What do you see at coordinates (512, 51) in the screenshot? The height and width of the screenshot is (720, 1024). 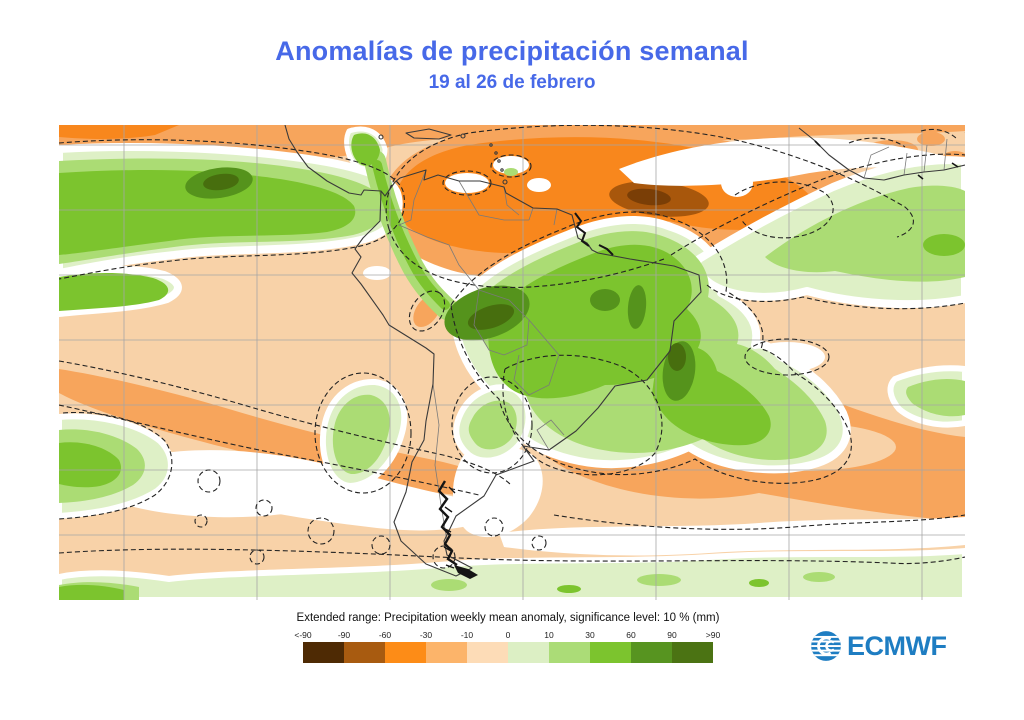 I see `page-title: Anomalías de precipitación semanal` at bounding box center [512, 51].